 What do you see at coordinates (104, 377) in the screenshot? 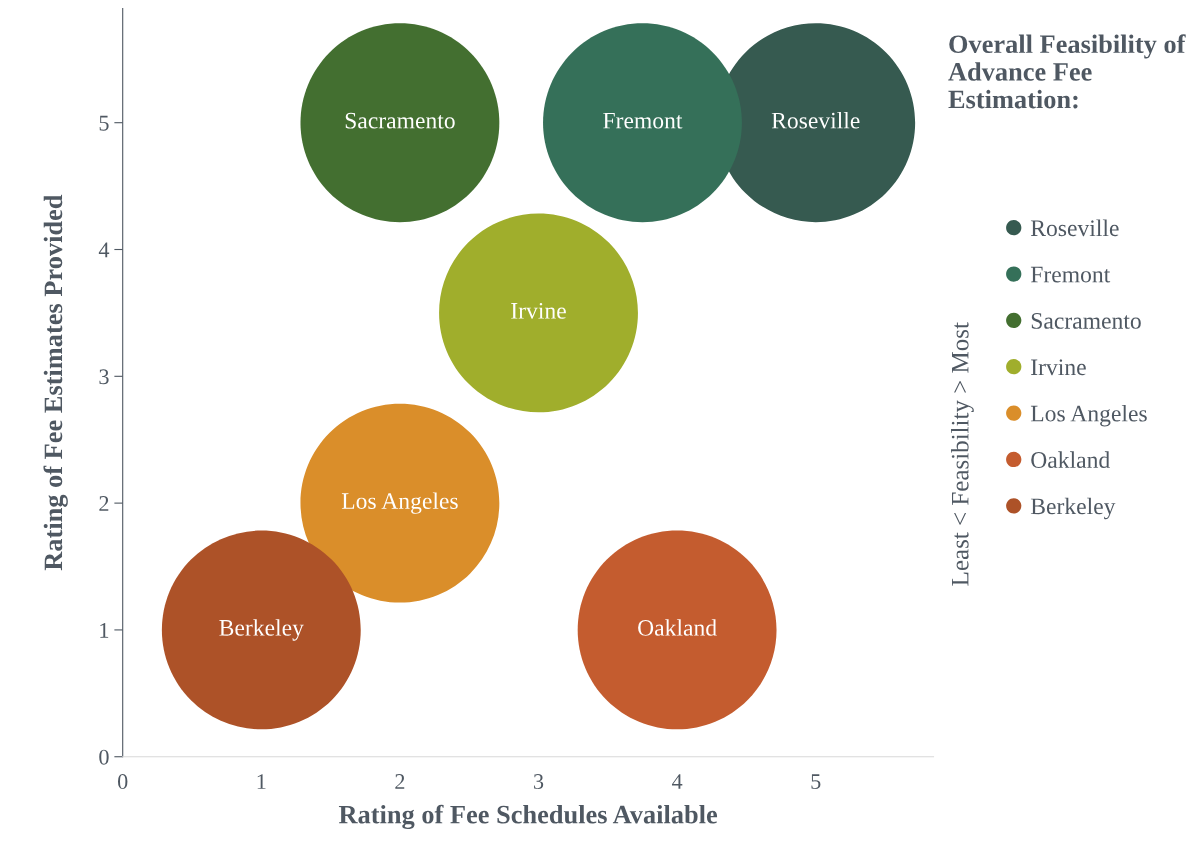
I see `y-tick-label: 3` at bounding box center [104, 377].